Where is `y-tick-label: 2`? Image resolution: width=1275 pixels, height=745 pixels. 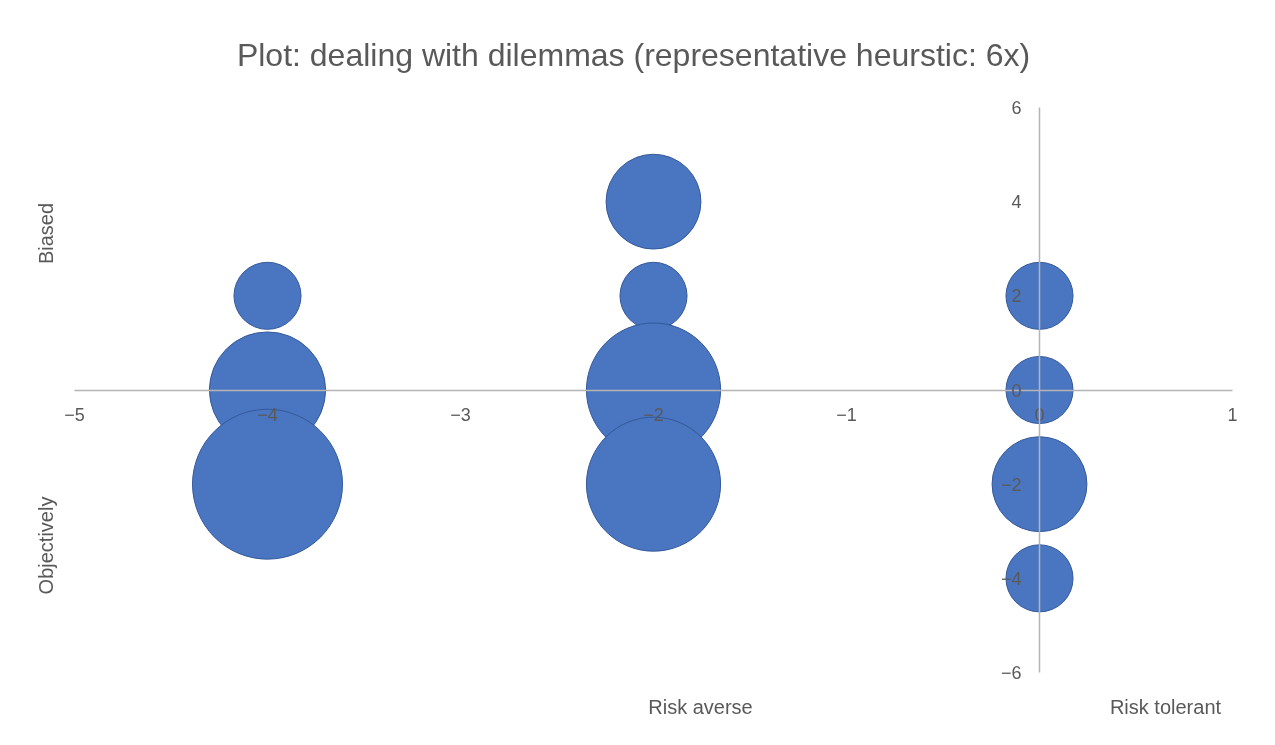 y-tick-label: 2 is located at coordinates (1016, 296).